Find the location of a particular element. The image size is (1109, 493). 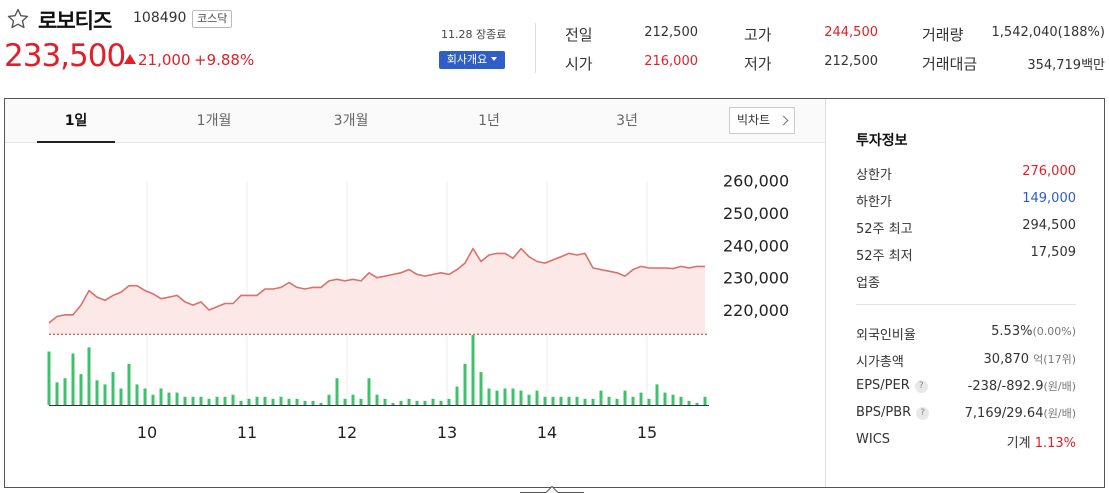

chevron-right-icon is located at coordinates (783, 120).